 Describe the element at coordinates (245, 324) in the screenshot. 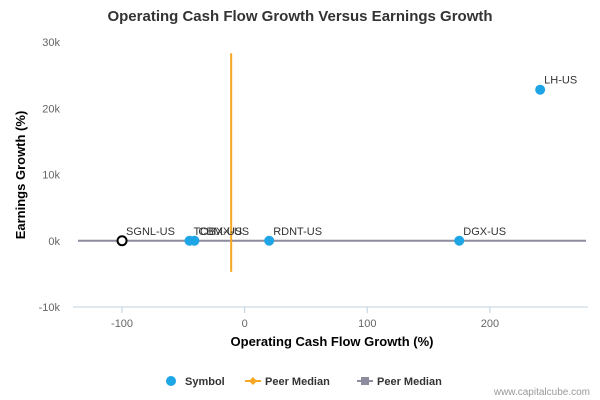

I see `x-tick-label: 0` at that location.